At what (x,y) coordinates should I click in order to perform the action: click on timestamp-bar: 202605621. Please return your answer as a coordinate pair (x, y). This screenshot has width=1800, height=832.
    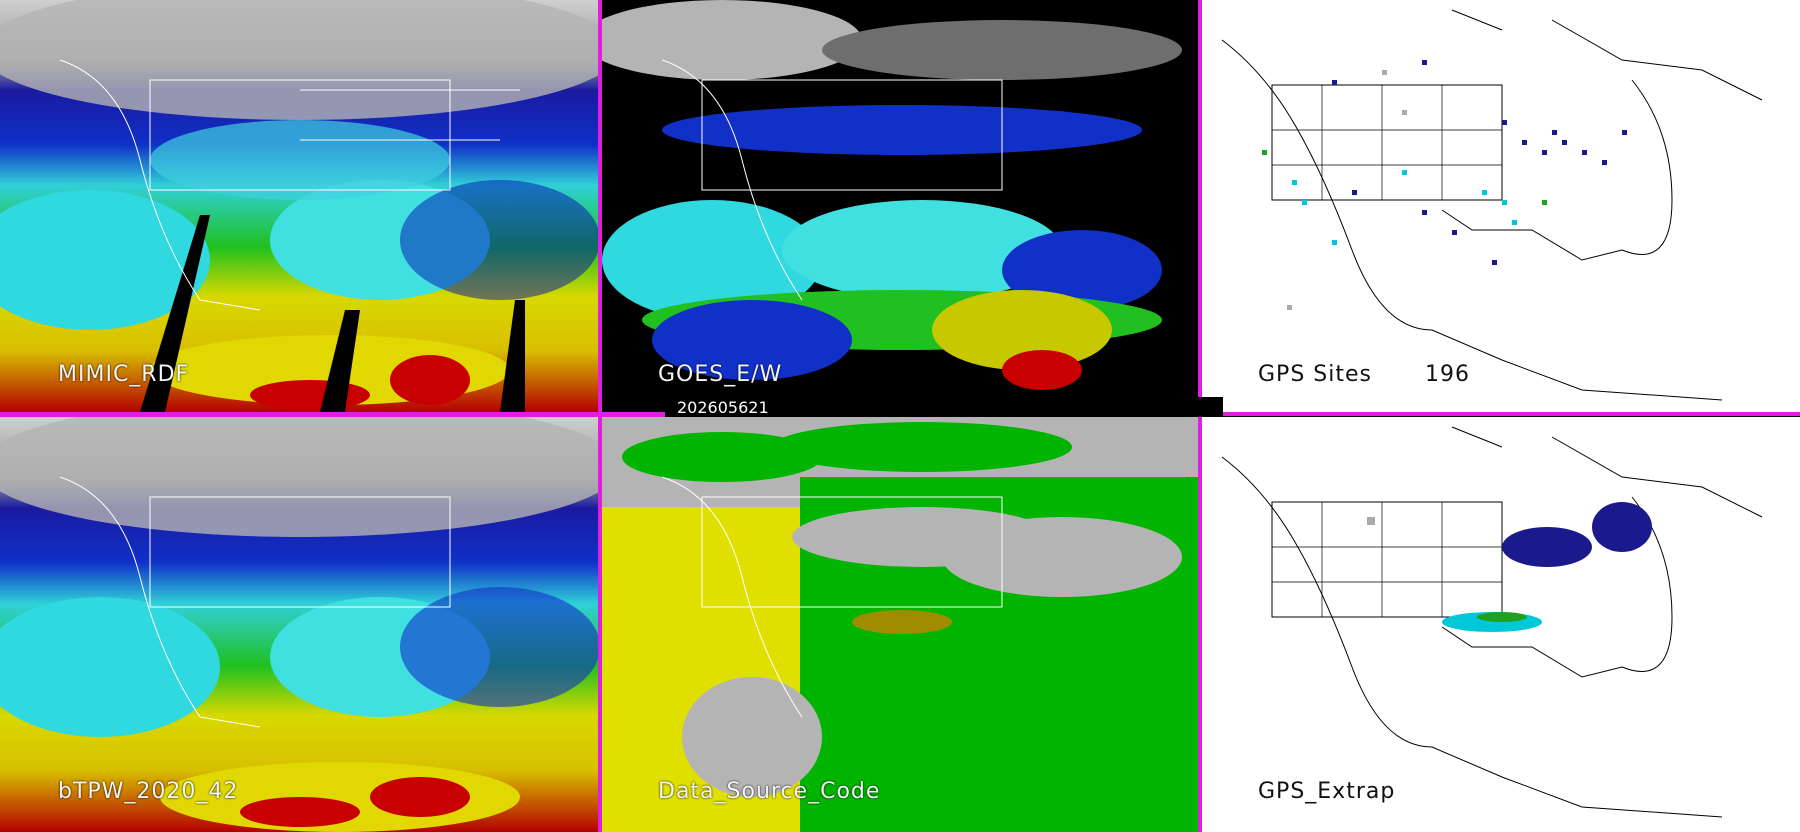
    Looking at the image, I should click on (944, 407).